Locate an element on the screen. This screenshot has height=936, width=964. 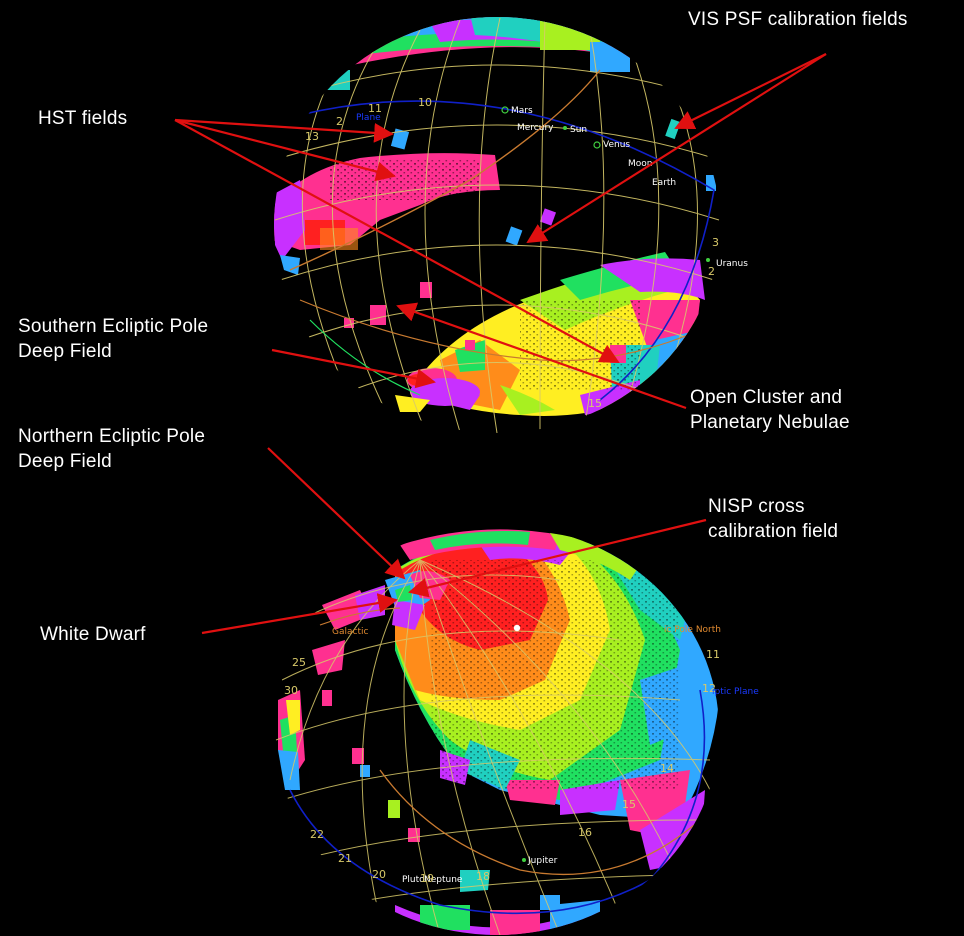
label-southern-ecliptic-pole-line2: Deep Field is located at coordinates (65, 351).